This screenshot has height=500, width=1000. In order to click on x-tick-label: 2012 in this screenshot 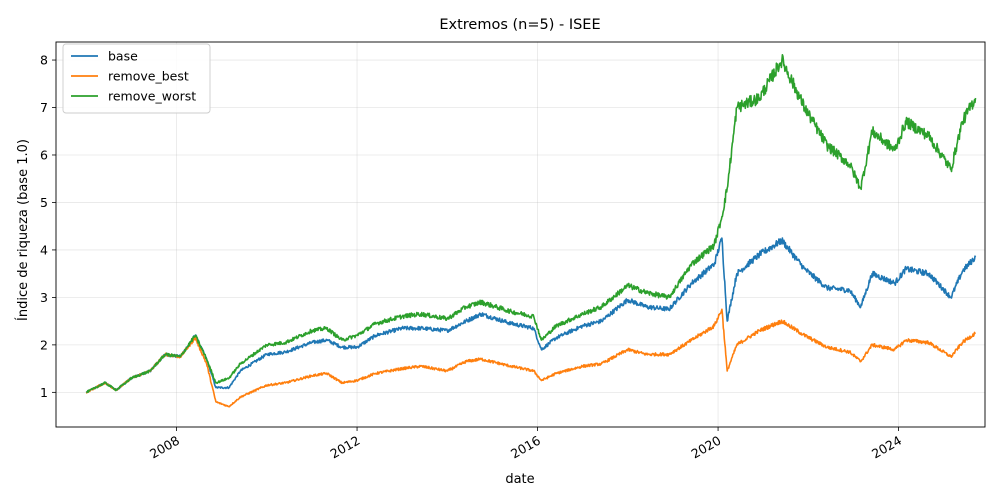, I will do `click(345, 447)`.